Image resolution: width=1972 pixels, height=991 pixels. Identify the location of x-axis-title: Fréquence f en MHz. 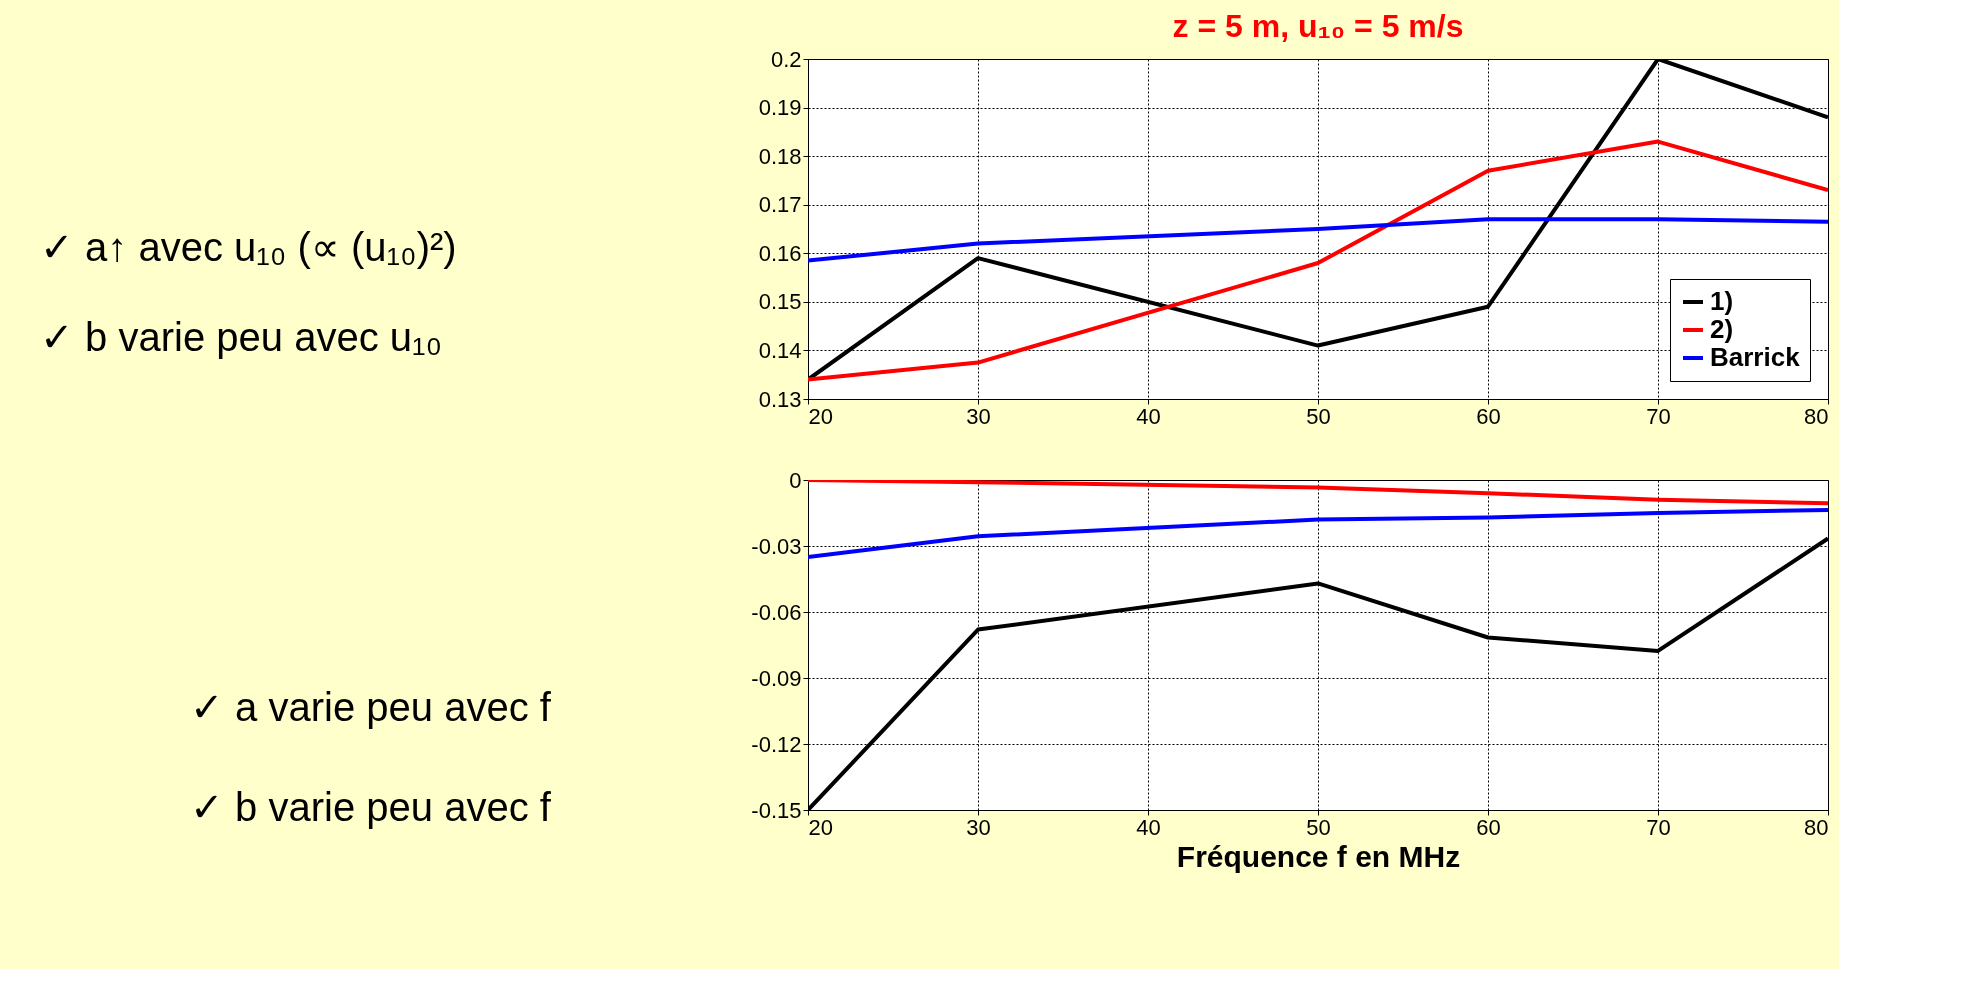
(1318, 856).